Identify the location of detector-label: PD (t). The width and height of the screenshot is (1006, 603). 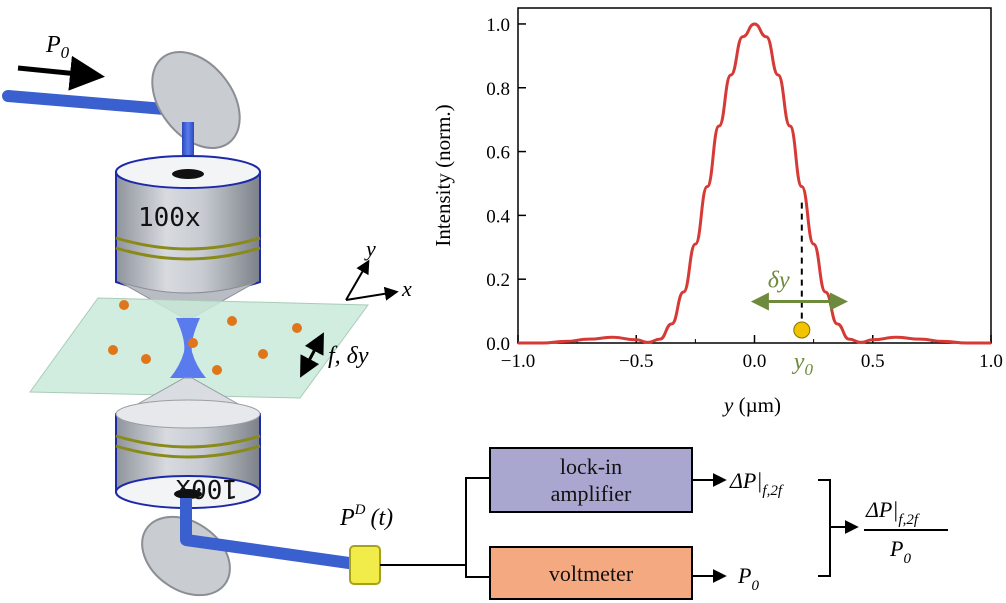
(366, 516).